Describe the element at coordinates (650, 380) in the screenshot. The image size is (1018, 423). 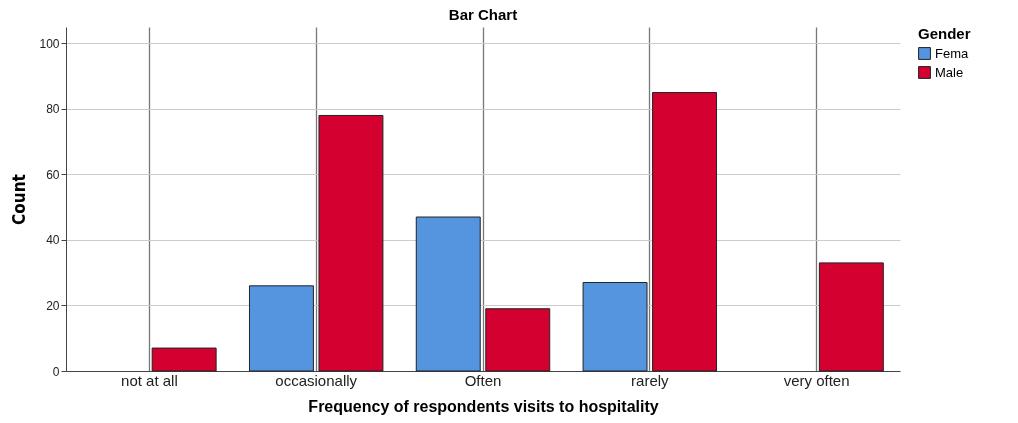
I see `x-tick-label: rarely` at that location.